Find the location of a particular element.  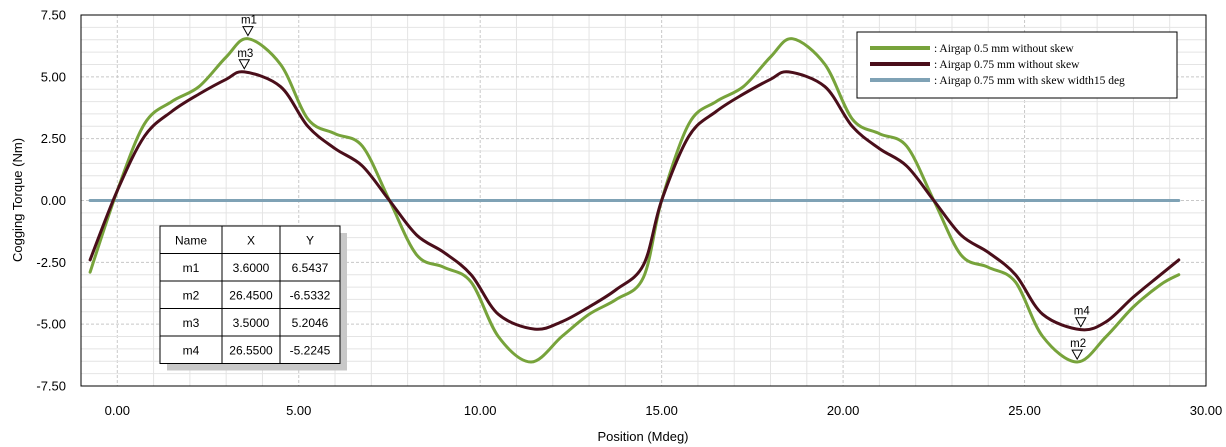

x-axis-title: Position (Mdeg) is located at coordinates (642, 436).